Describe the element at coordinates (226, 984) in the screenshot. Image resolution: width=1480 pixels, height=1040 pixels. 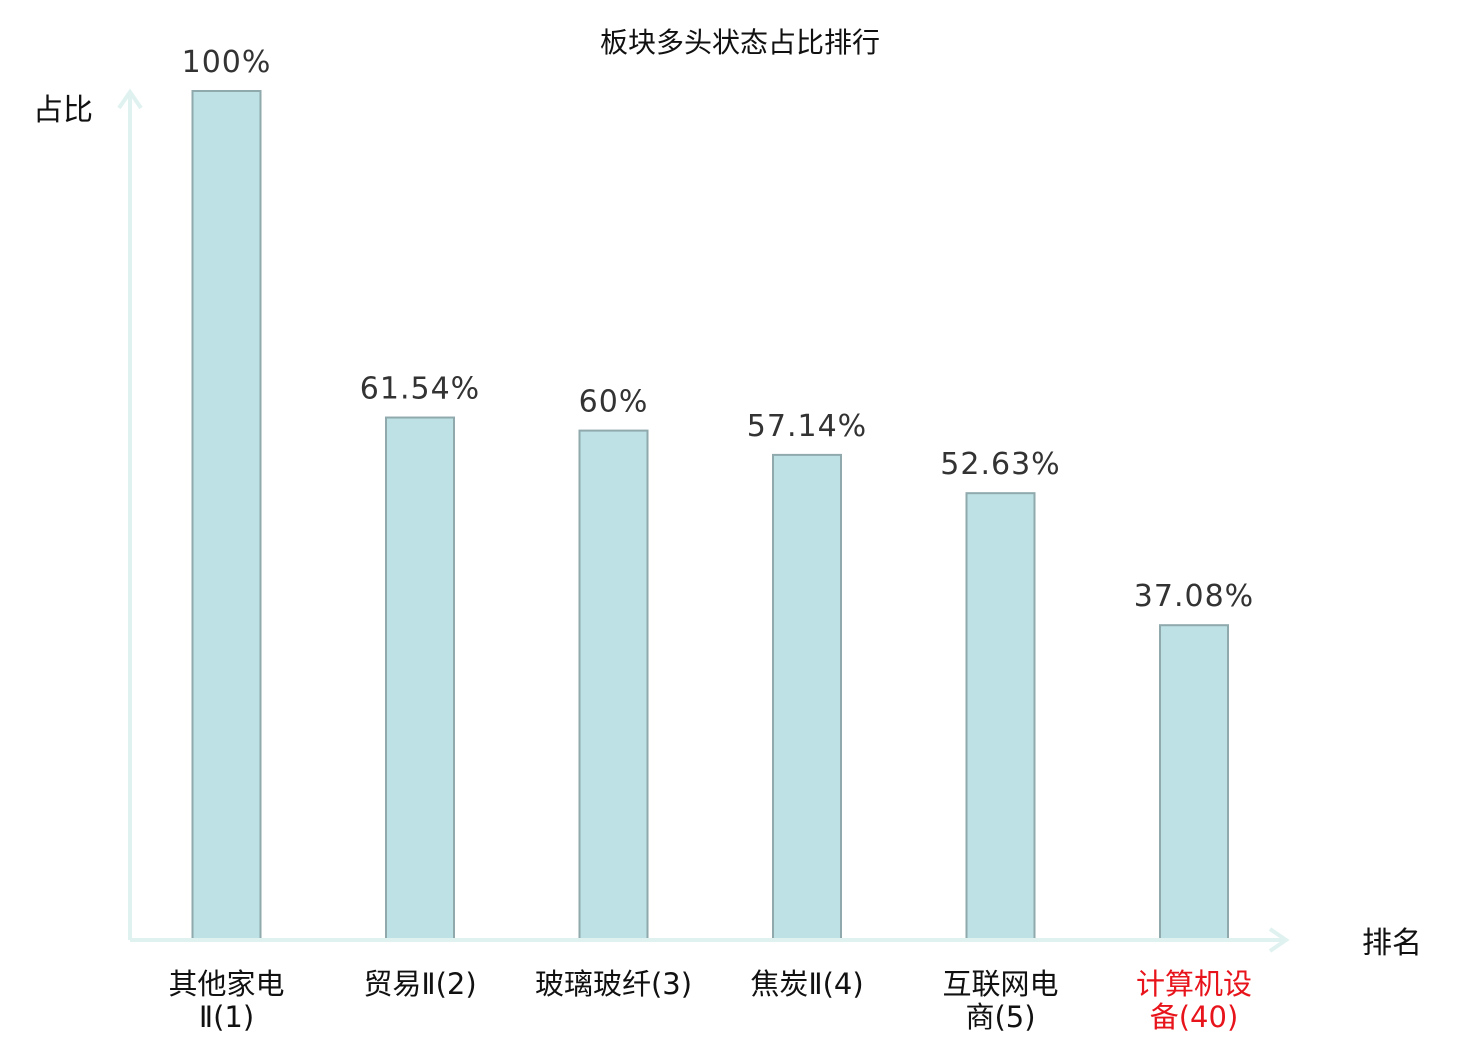
I see `x-tick-label-1-line-1: 其他家电` at that location.